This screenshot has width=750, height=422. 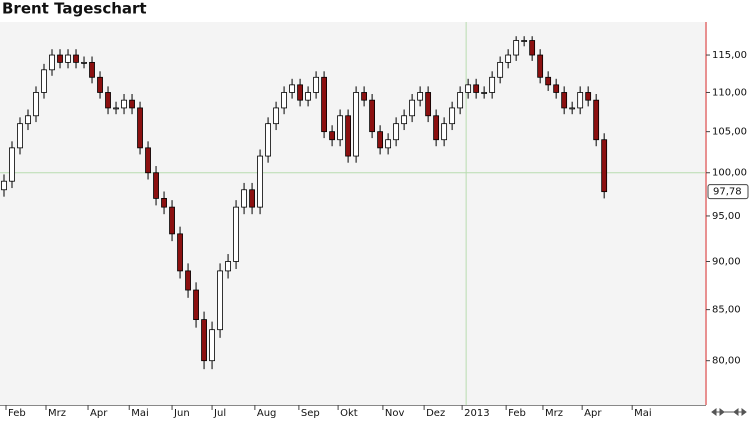 I want to click on x-tick-label: Dez, so click(x=435, y=413).